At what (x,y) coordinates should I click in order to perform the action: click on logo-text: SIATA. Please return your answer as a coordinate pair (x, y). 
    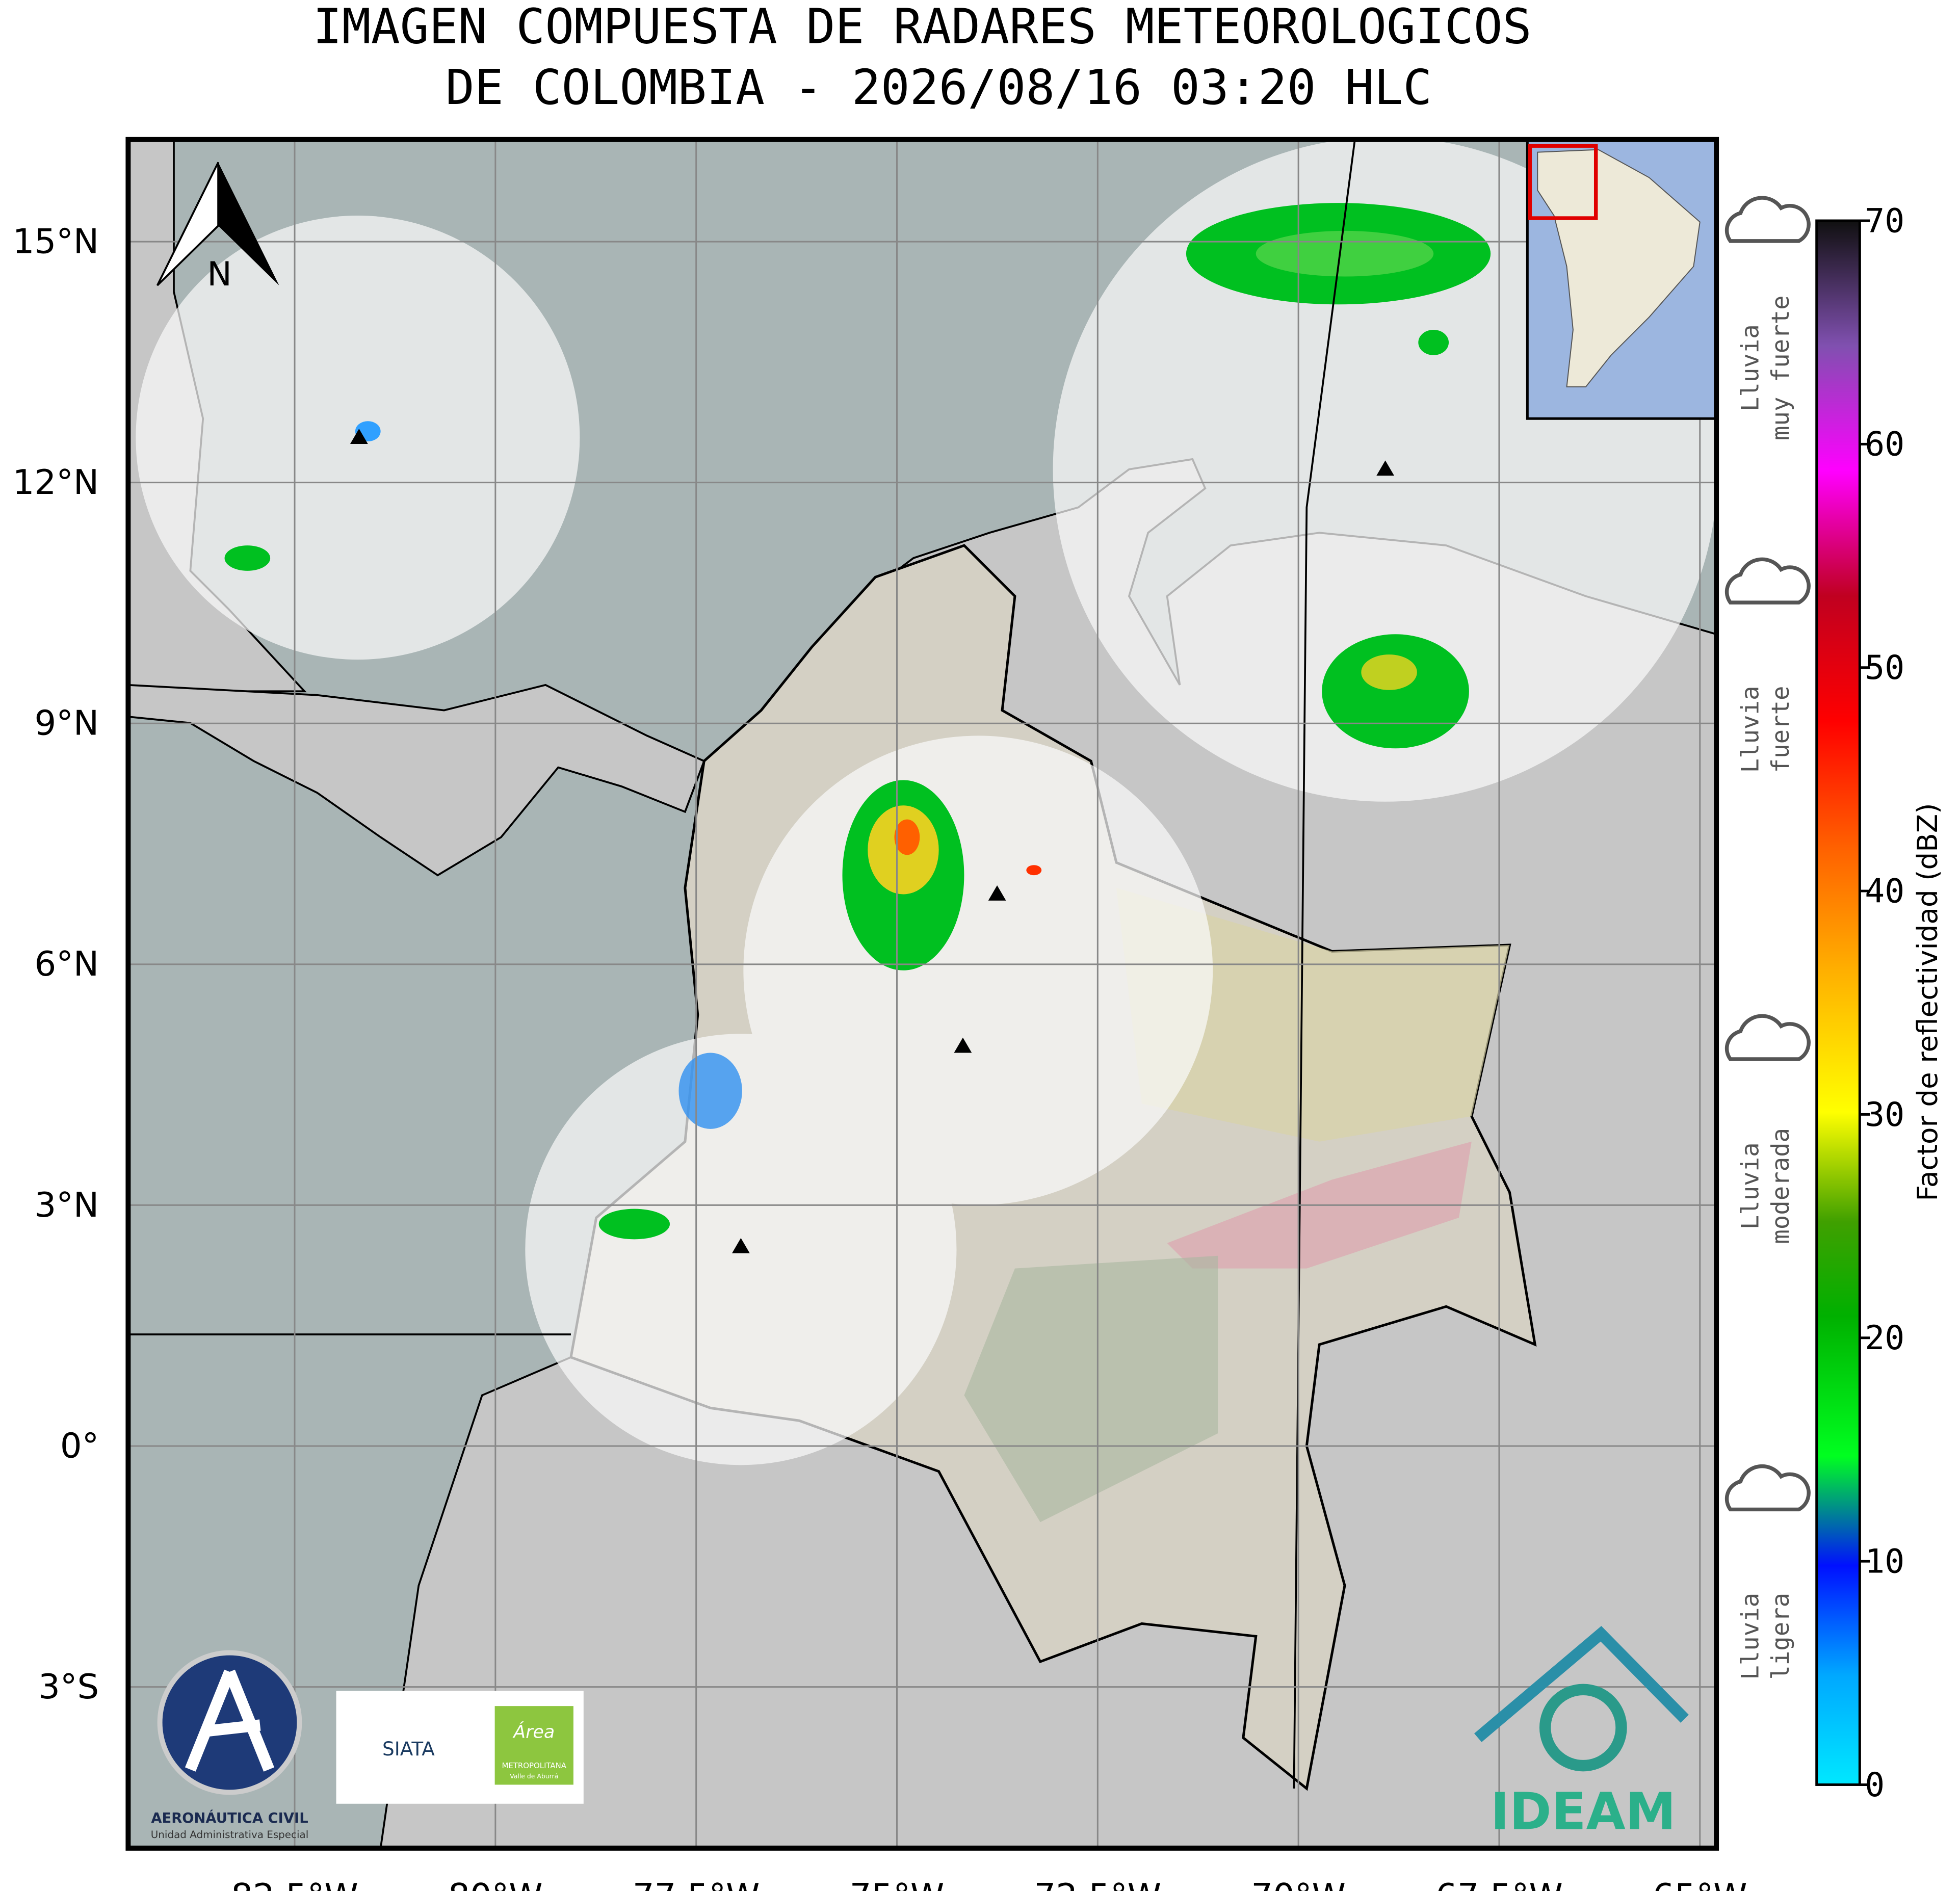
    Looking at the image, I should click on (408, 1749).